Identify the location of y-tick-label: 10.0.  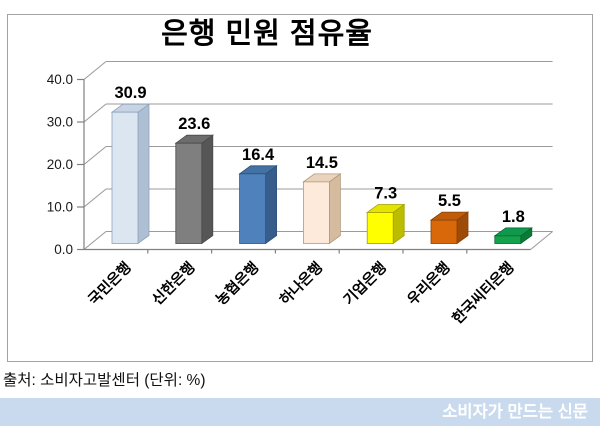
(60, 207).